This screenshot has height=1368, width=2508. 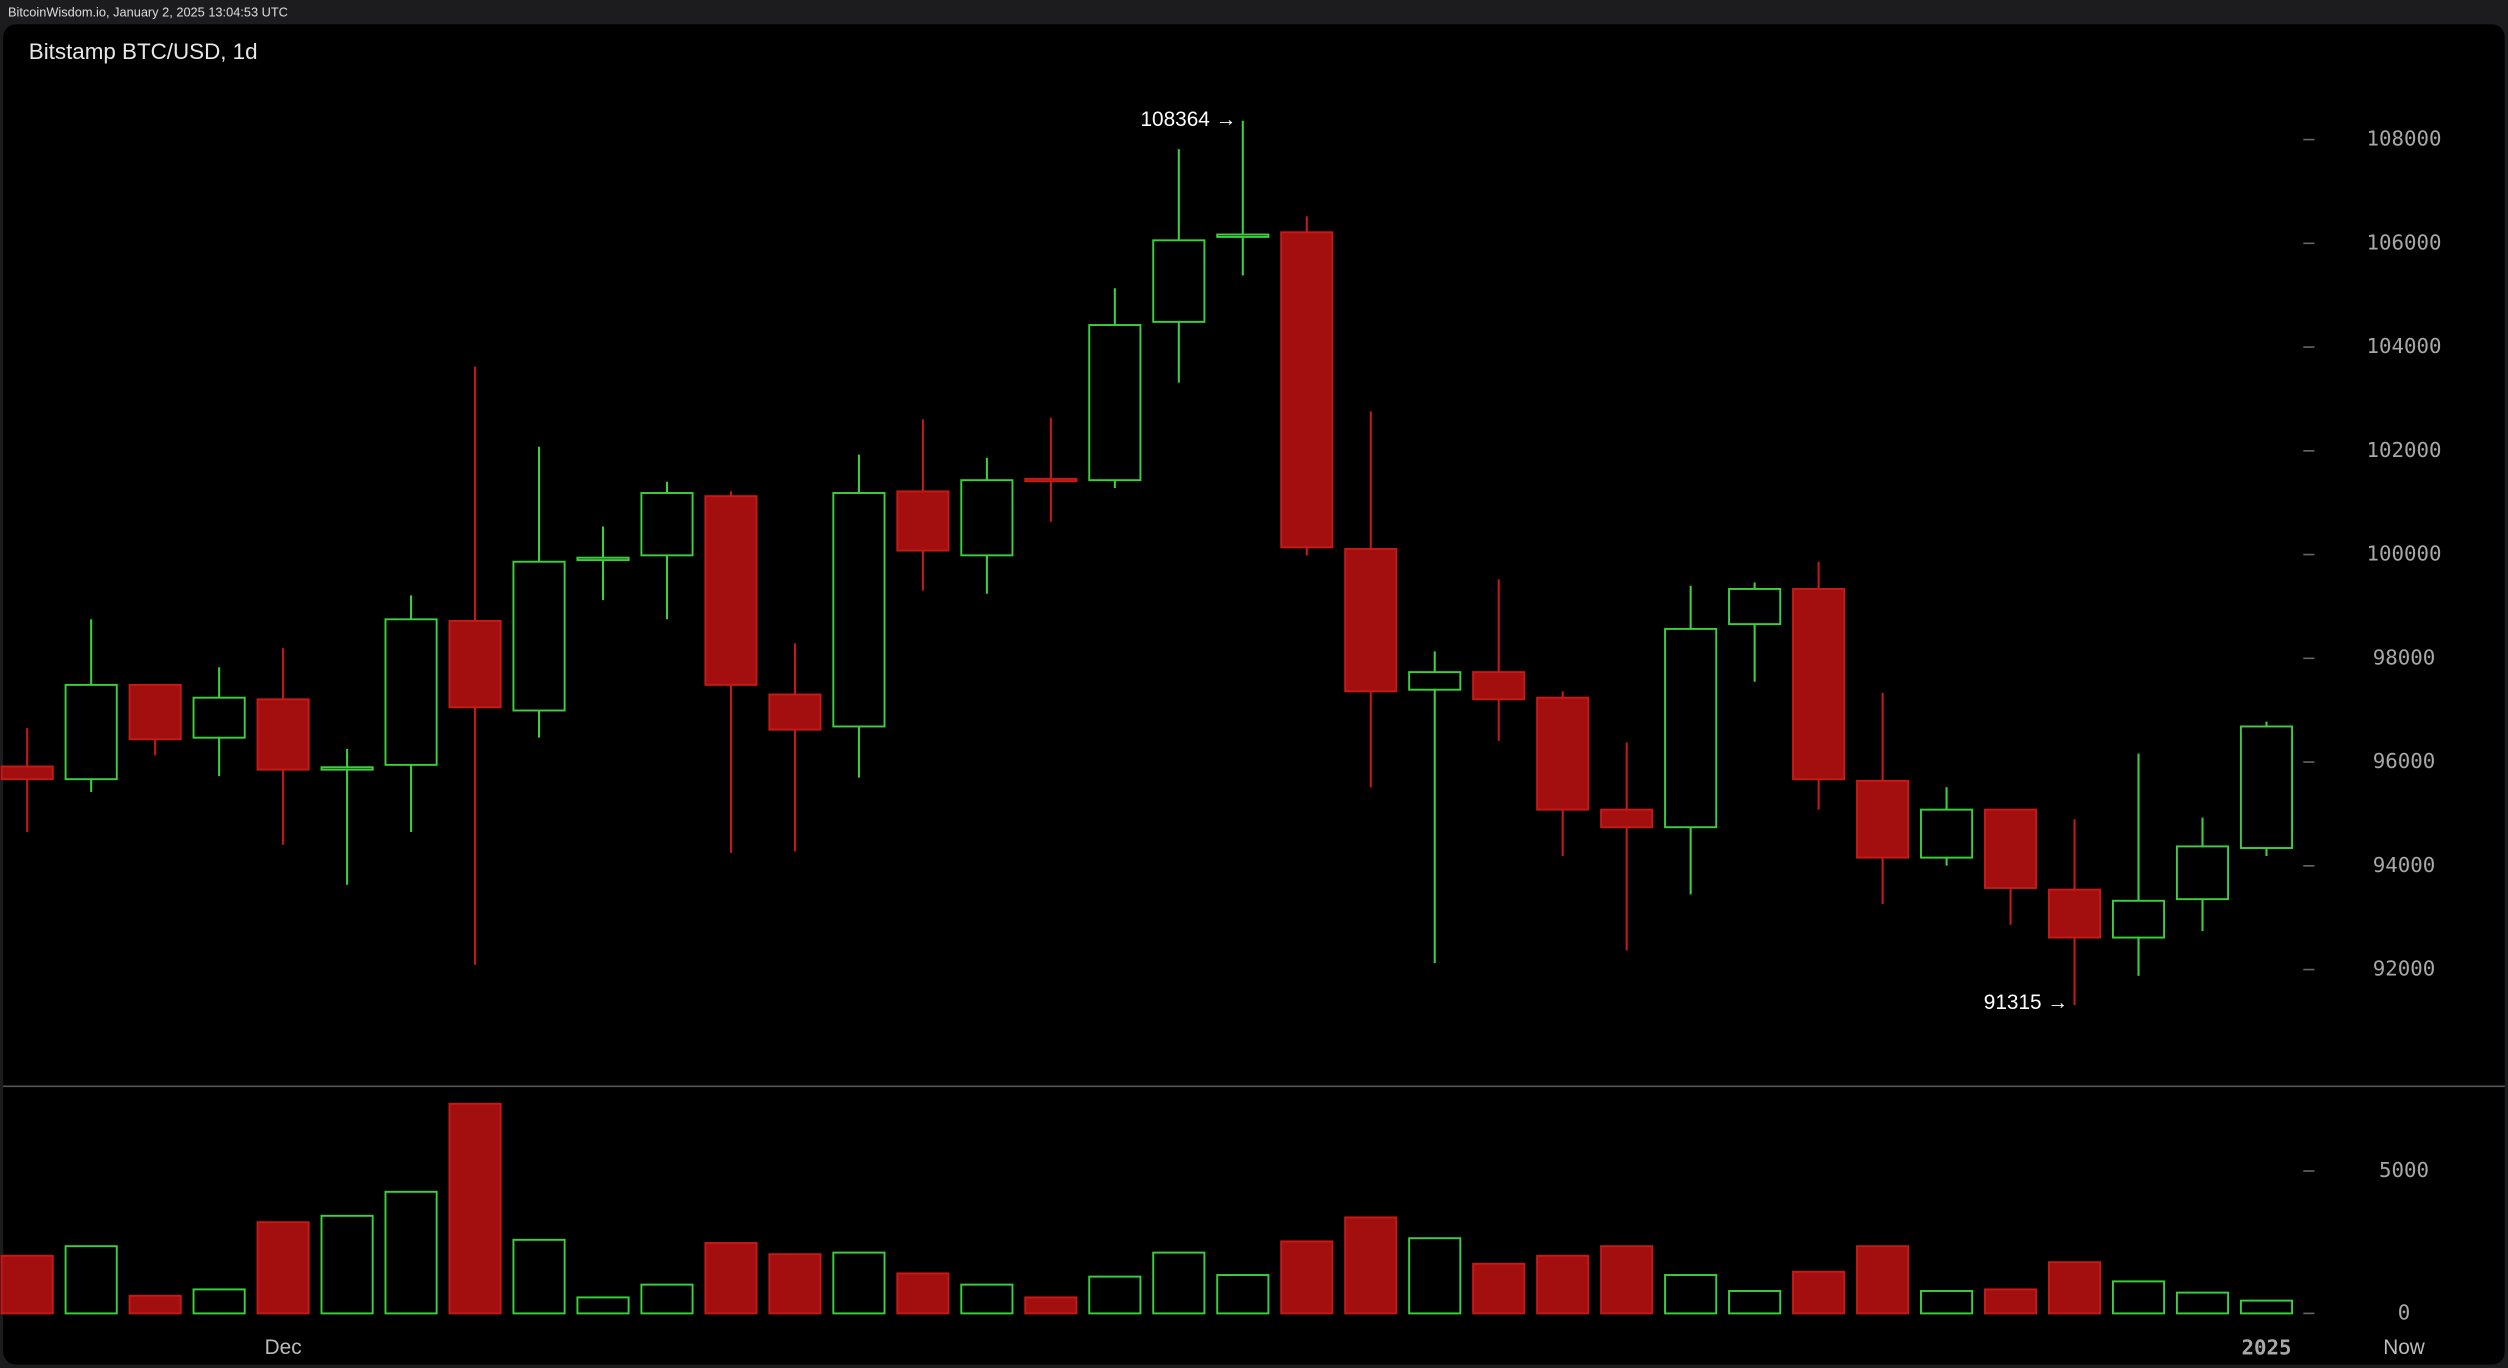 I want to click on y-tick-label: 96000, so click(x=2404, y=761).